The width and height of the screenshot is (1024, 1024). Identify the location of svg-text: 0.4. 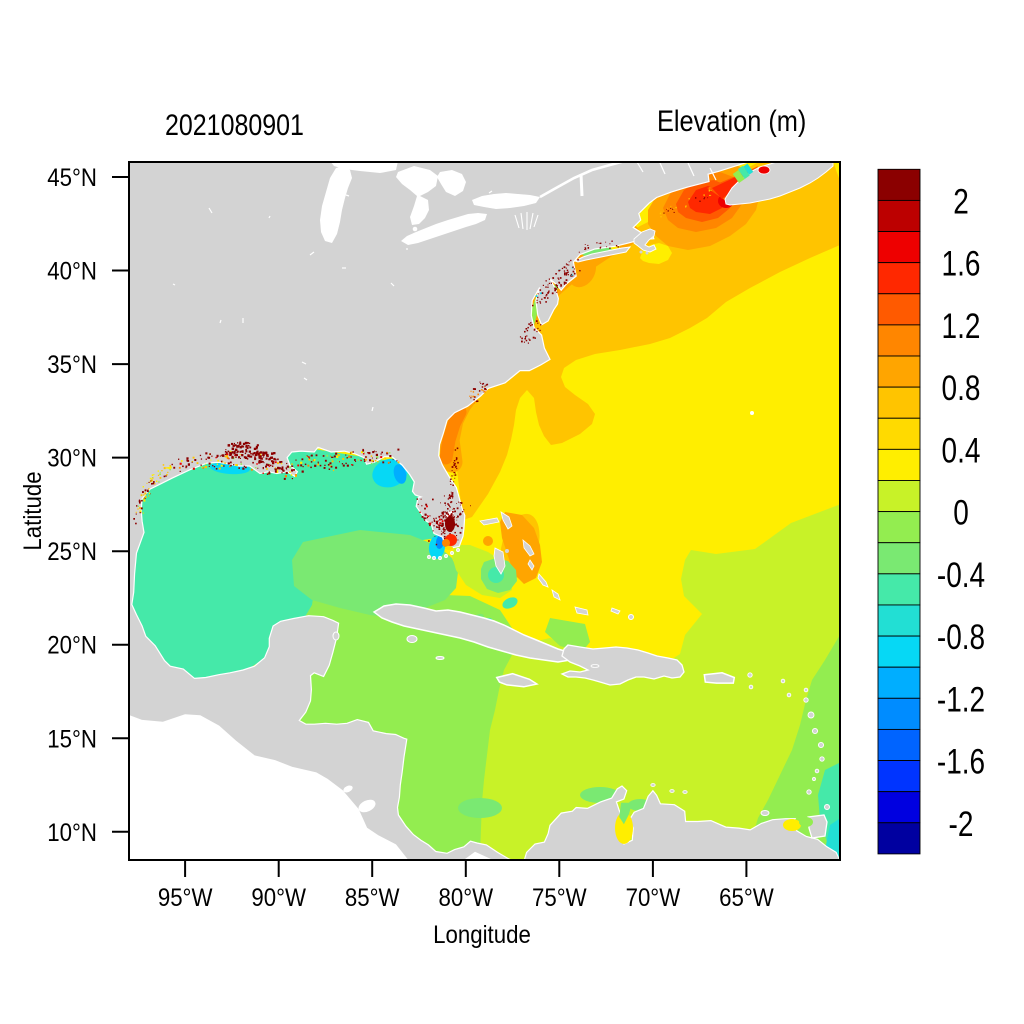
(961, 450).